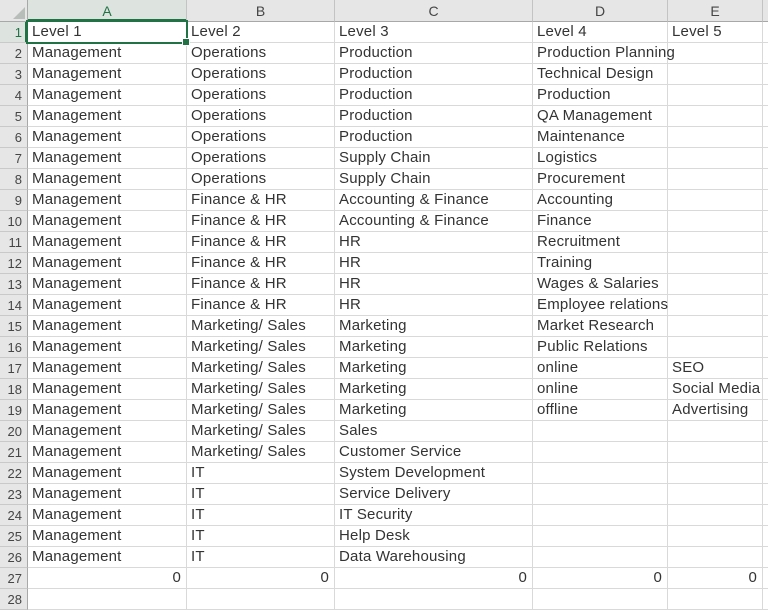 The height and width of the screenshot is (610, 768). Describe the element at coordinates (715, 179) in the screenshot. I see `cell-E8` at that location.